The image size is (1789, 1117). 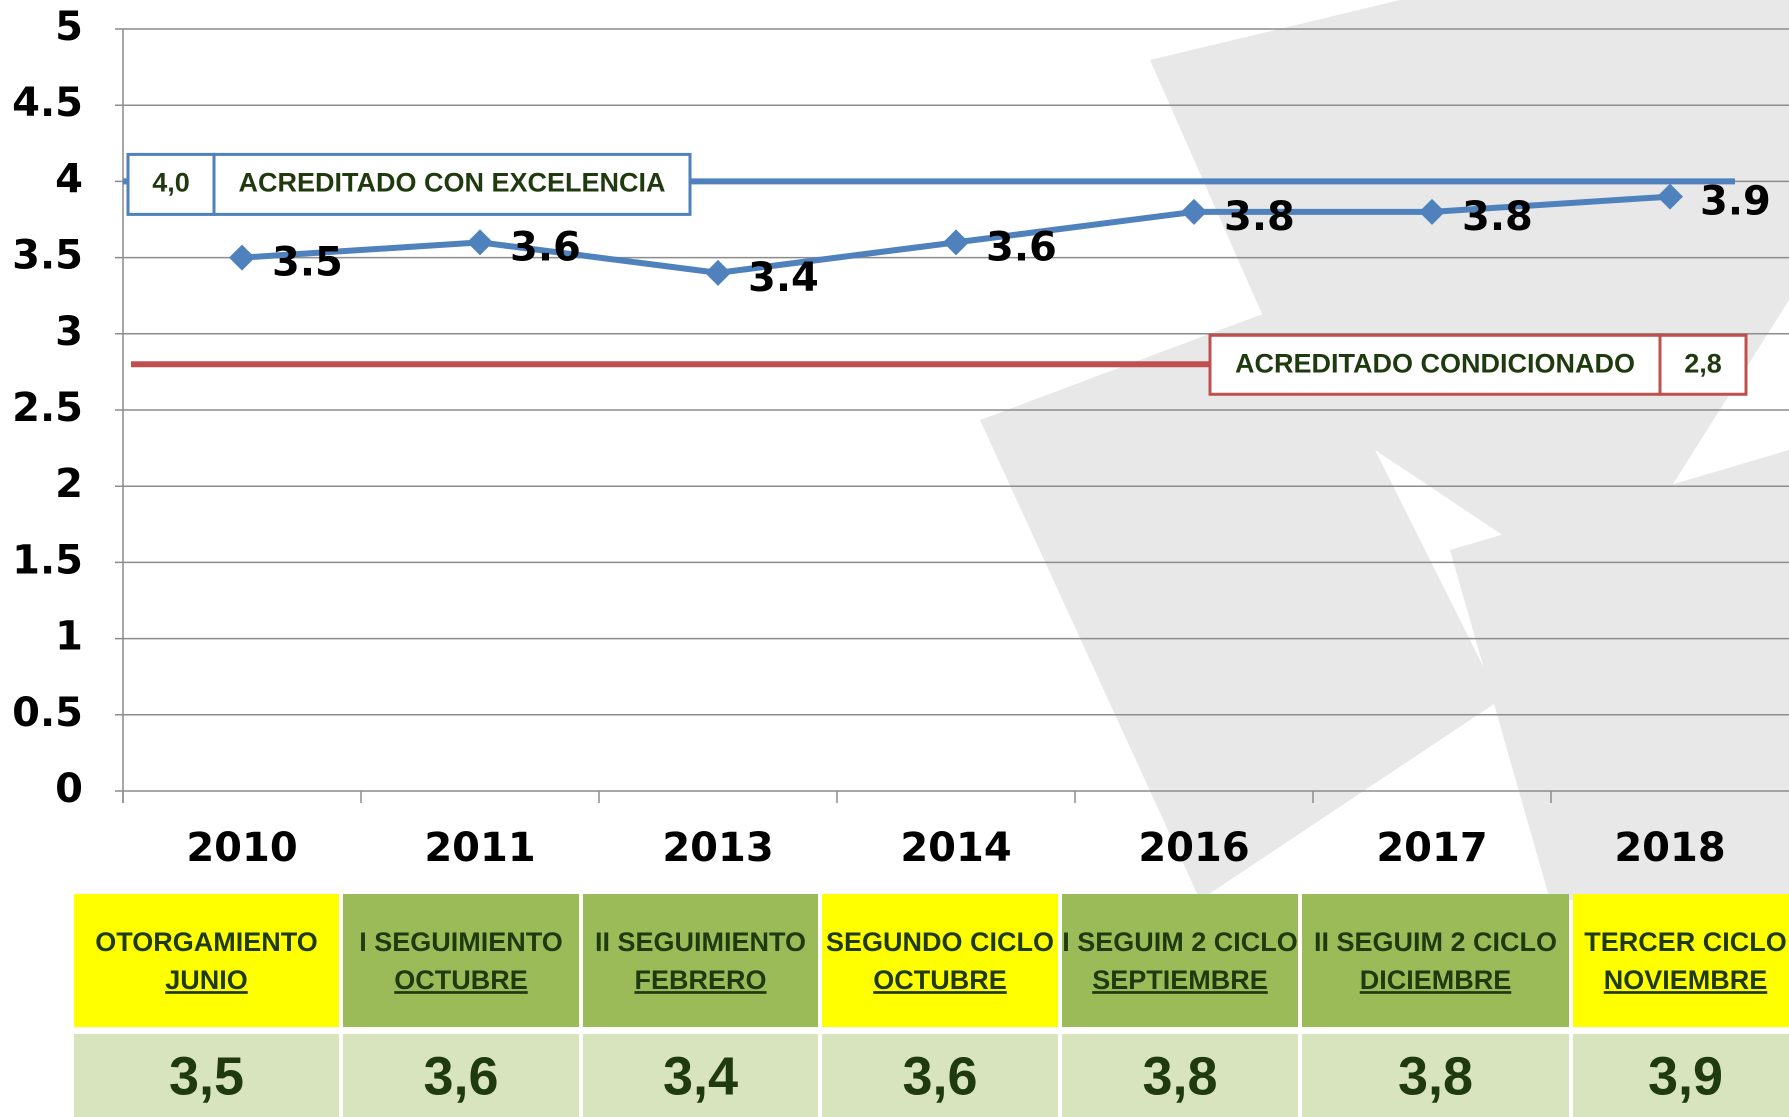 I want to click on x-tick-label: 2017, so click(x=1431, y=848).